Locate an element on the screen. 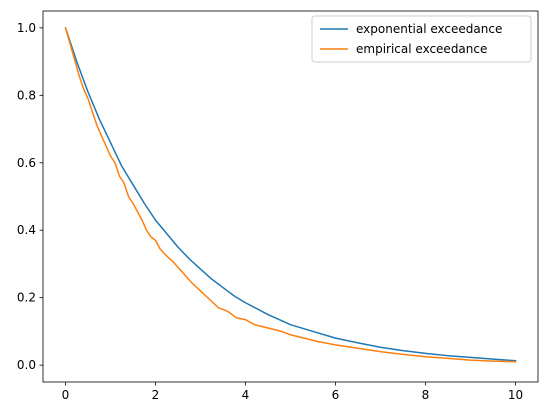 The width and height of the screenshot is (547, 413). x-tick-label: 6 is located at coordinates (336, 395).